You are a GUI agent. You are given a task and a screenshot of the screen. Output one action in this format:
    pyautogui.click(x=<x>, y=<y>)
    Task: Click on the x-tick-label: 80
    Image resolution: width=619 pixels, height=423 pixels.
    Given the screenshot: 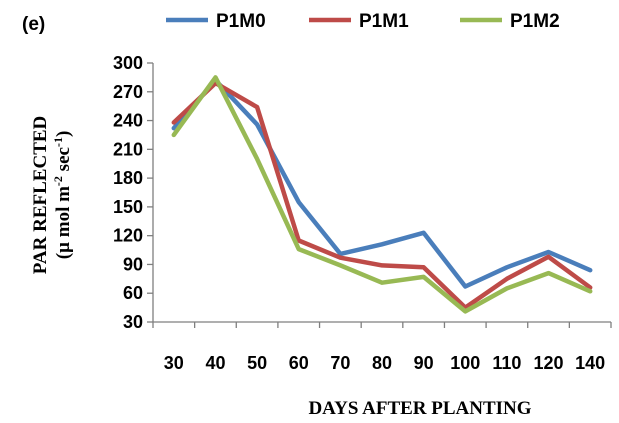 What is the action you would take?
    pyautogui.click(x=382, y=363)
    